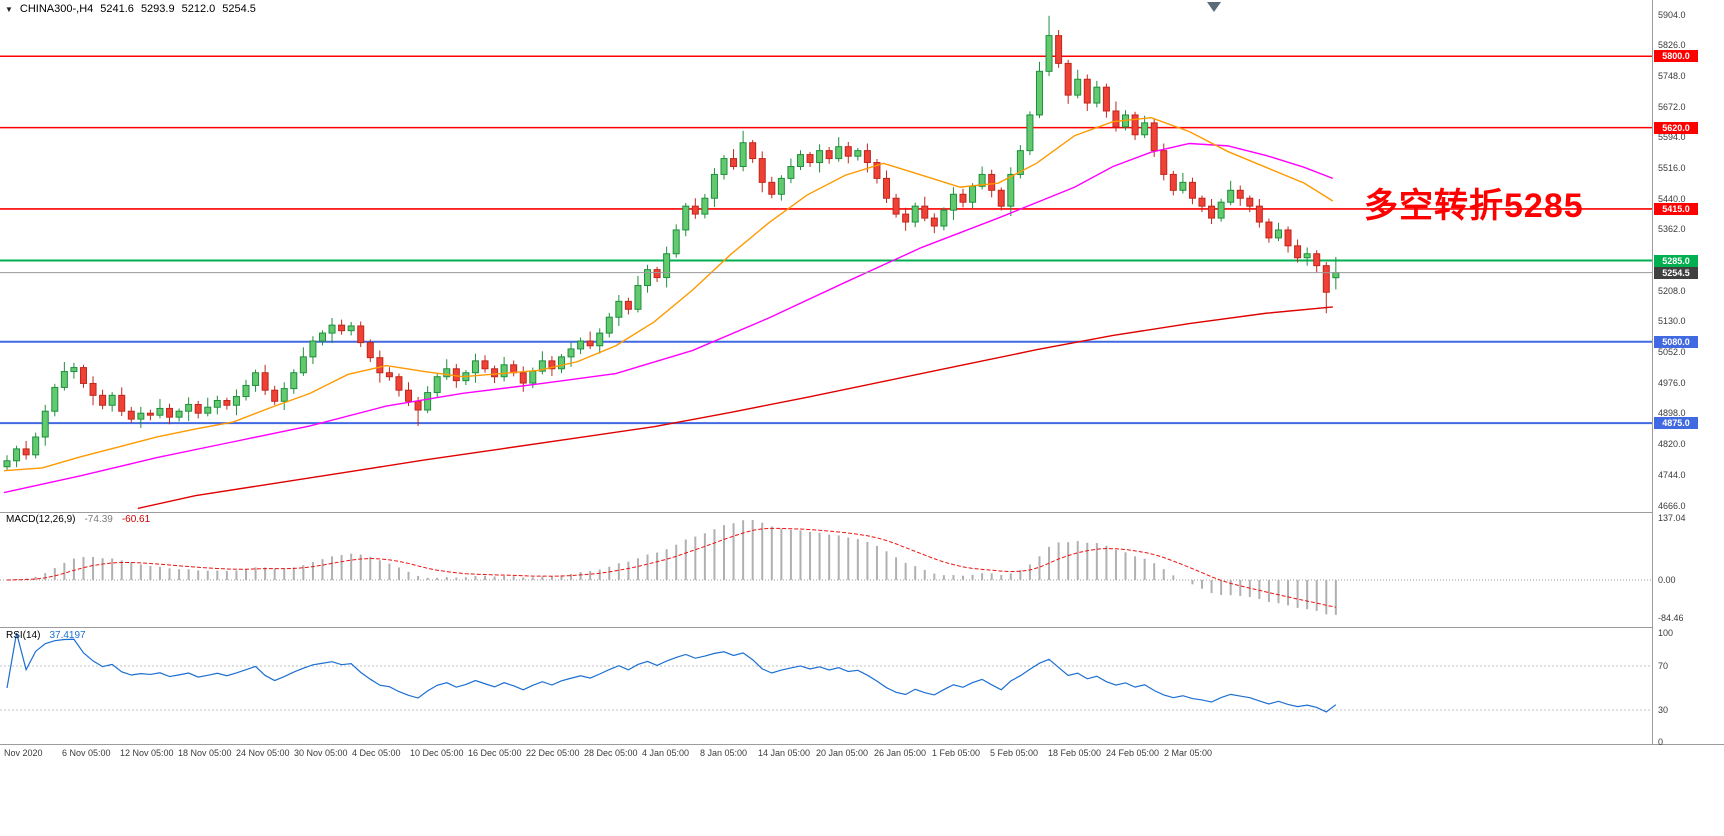 The width and height of the screenshot is (1724, 836). I want to click on time-axis-label: 22 Dec 05:00, so click(553, 753).